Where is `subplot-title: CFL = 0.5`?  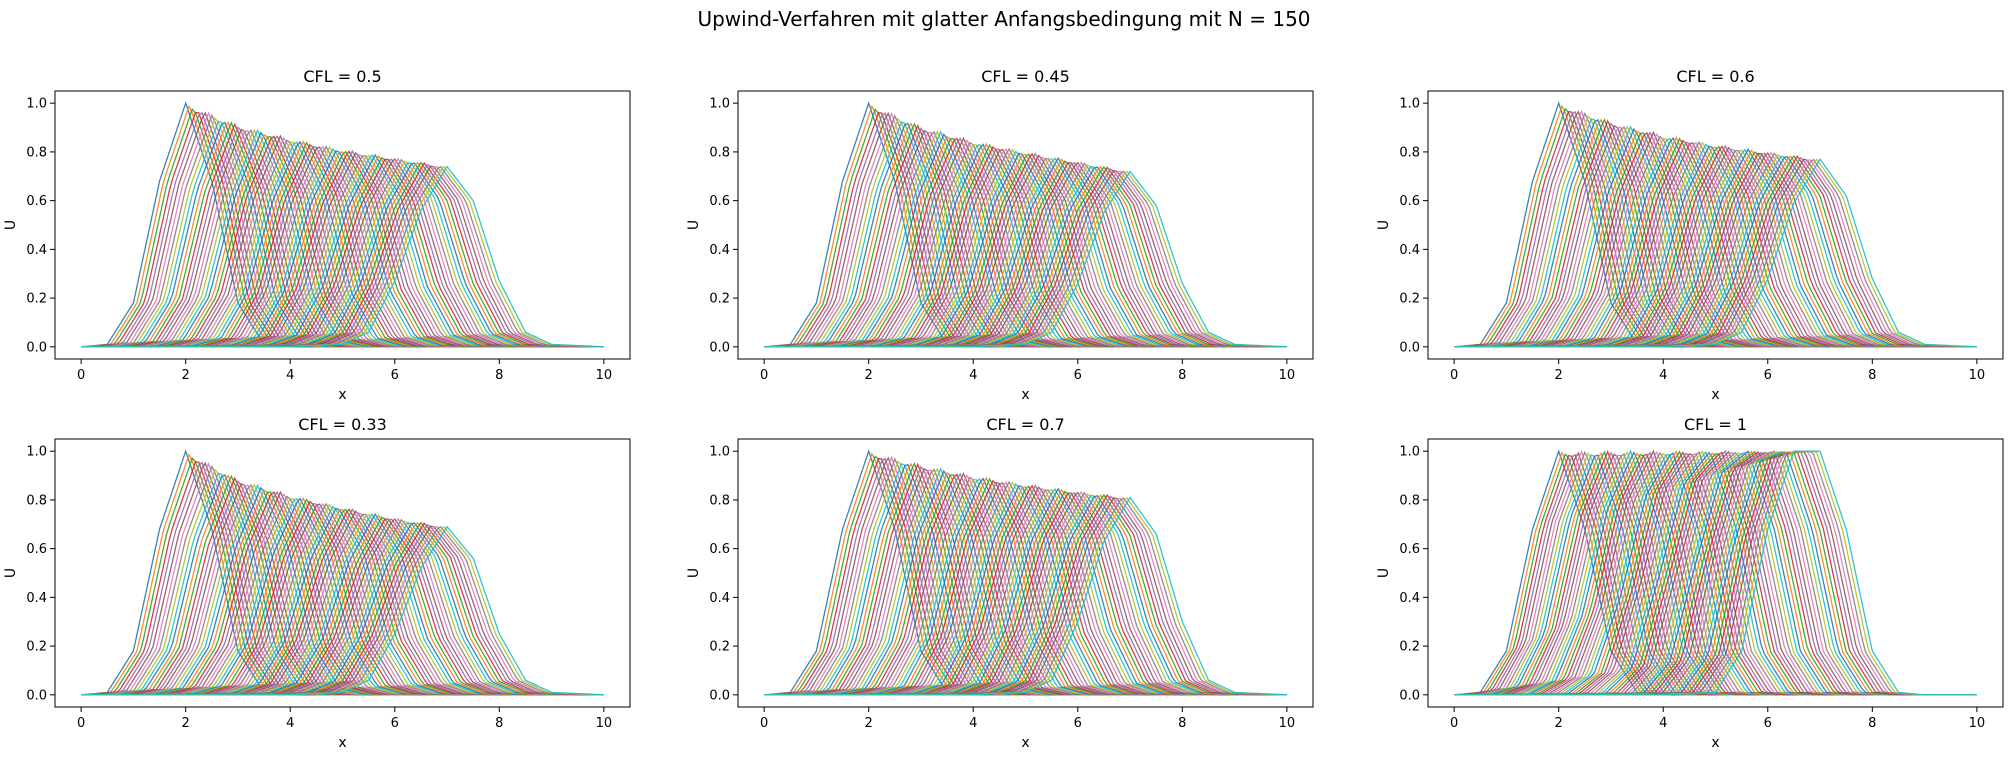
subplot-title: CFL = 0.5 is located at coordinates (342, 76).